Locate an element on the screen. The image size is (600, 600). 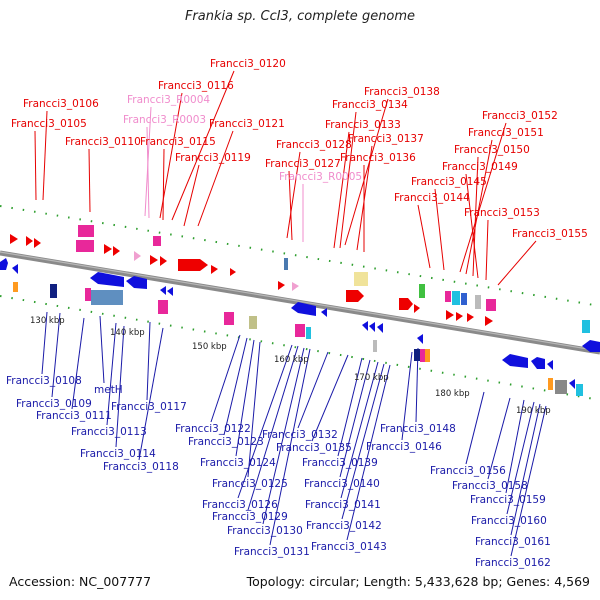
gene-label-top: Francci3_0150 is located at coordinates (492, 150).